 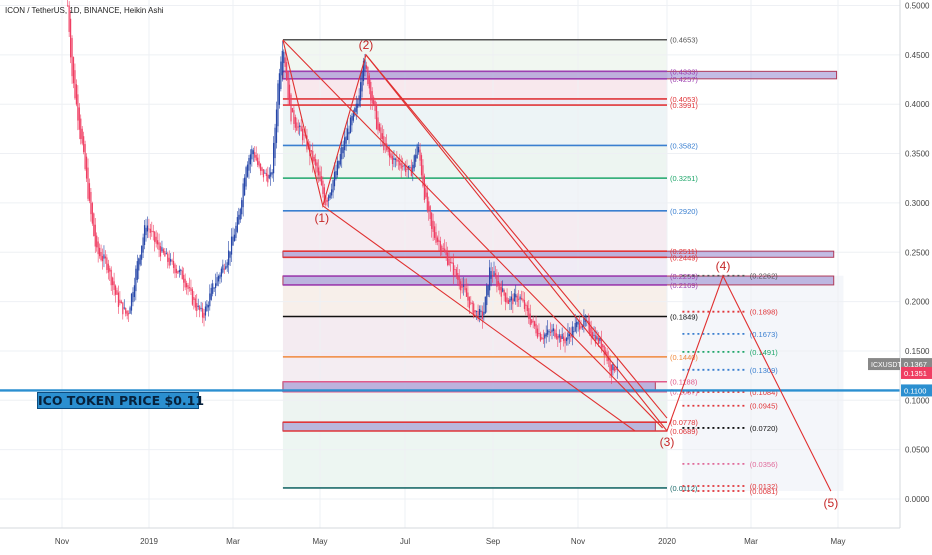 I want to click on fib-level-label: (0.2169), so click(x=684, y=285).